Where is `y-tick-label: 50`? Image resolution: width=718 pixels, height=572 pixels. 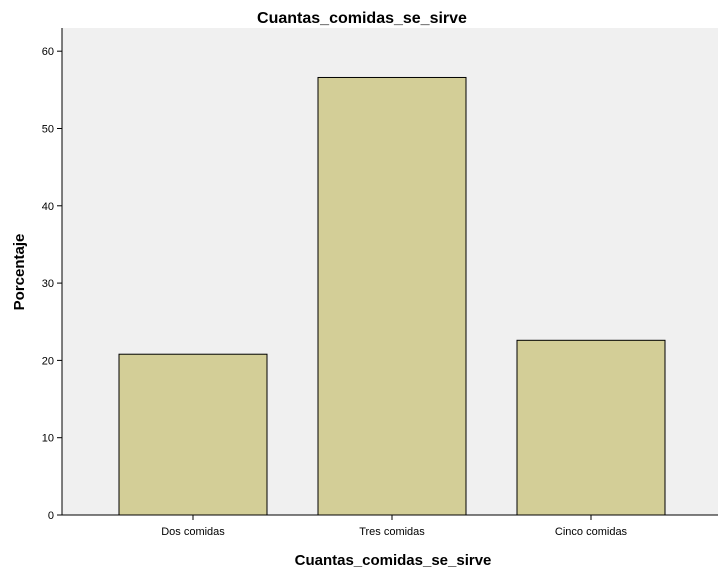 y-tick-label: 50 is located at coordinates (48, 129).